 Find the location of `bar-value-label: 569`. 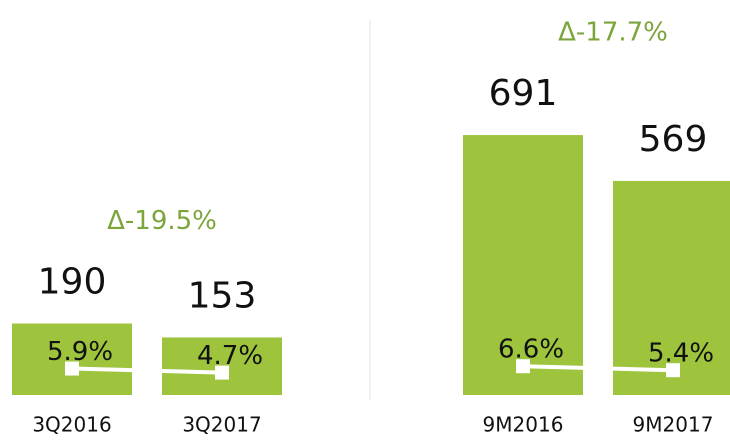

bar-value-label: 569 is located at coordinates (673, 139).